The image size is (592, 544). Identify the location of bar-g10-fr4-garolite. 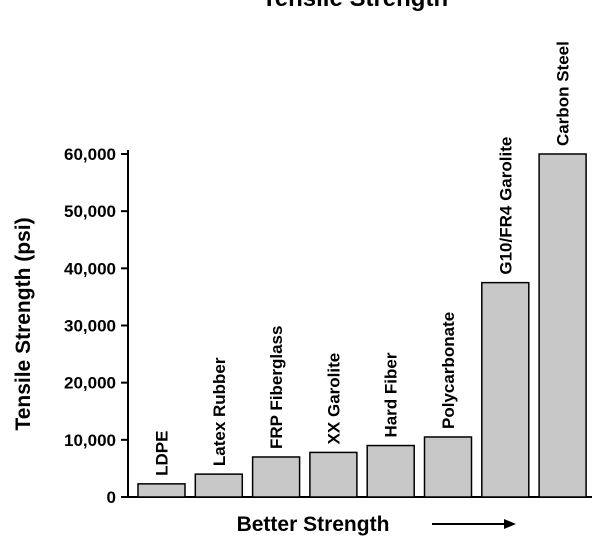
(505, 389).